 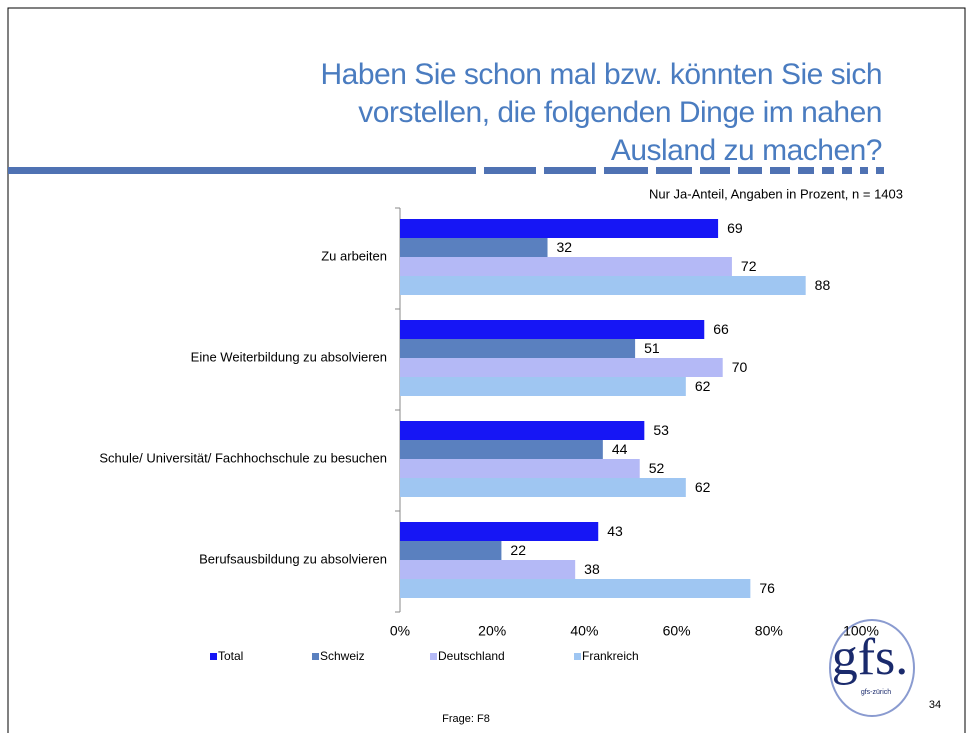 I want to click on category-label: Eine Weiterbildung zu absolvieren, so click(x=289, y=356).